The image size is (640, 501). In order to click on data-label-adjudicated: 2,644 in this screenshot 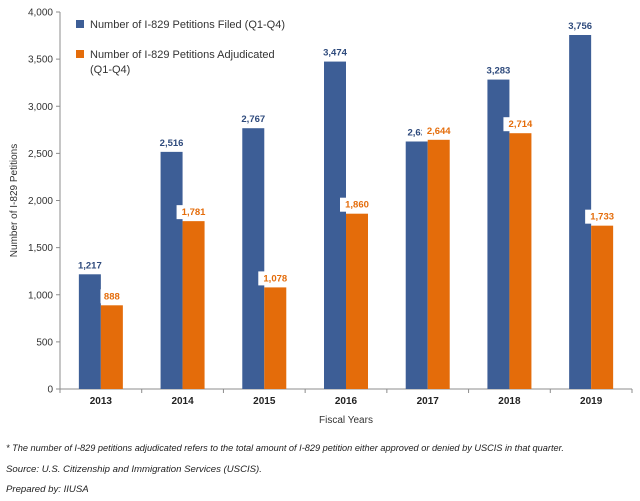, I will do `click(439, 131)`.